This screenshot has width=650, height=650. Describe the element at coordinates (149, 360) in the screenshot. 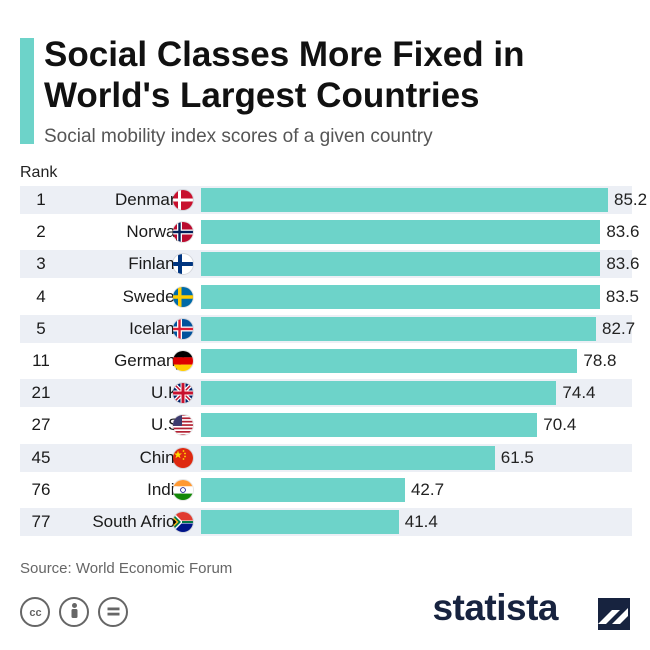

I see `country-label: Germany` at that location.